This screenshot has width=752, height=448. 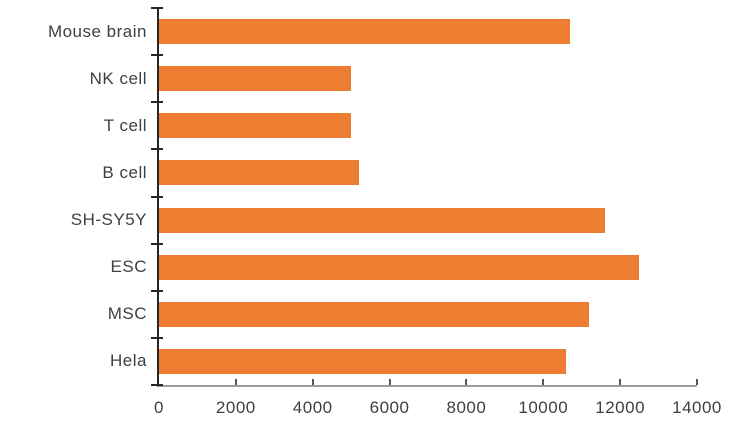 I want to click on bar-msc, so click(x=374, y=314).